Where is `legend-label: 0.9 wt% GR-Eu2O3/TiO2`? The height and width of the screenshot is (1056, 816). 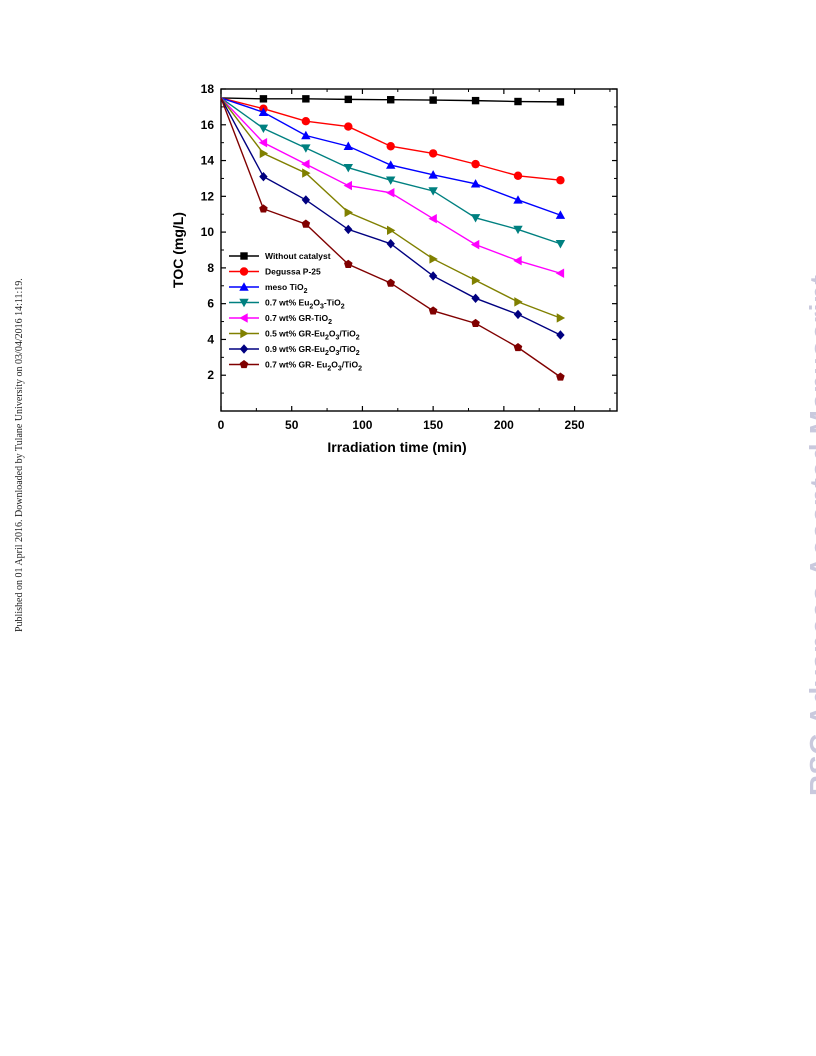
legend-label: 0.9 wt% GR-Eu2O3/TiO2 is located at coordinates (312, 350).